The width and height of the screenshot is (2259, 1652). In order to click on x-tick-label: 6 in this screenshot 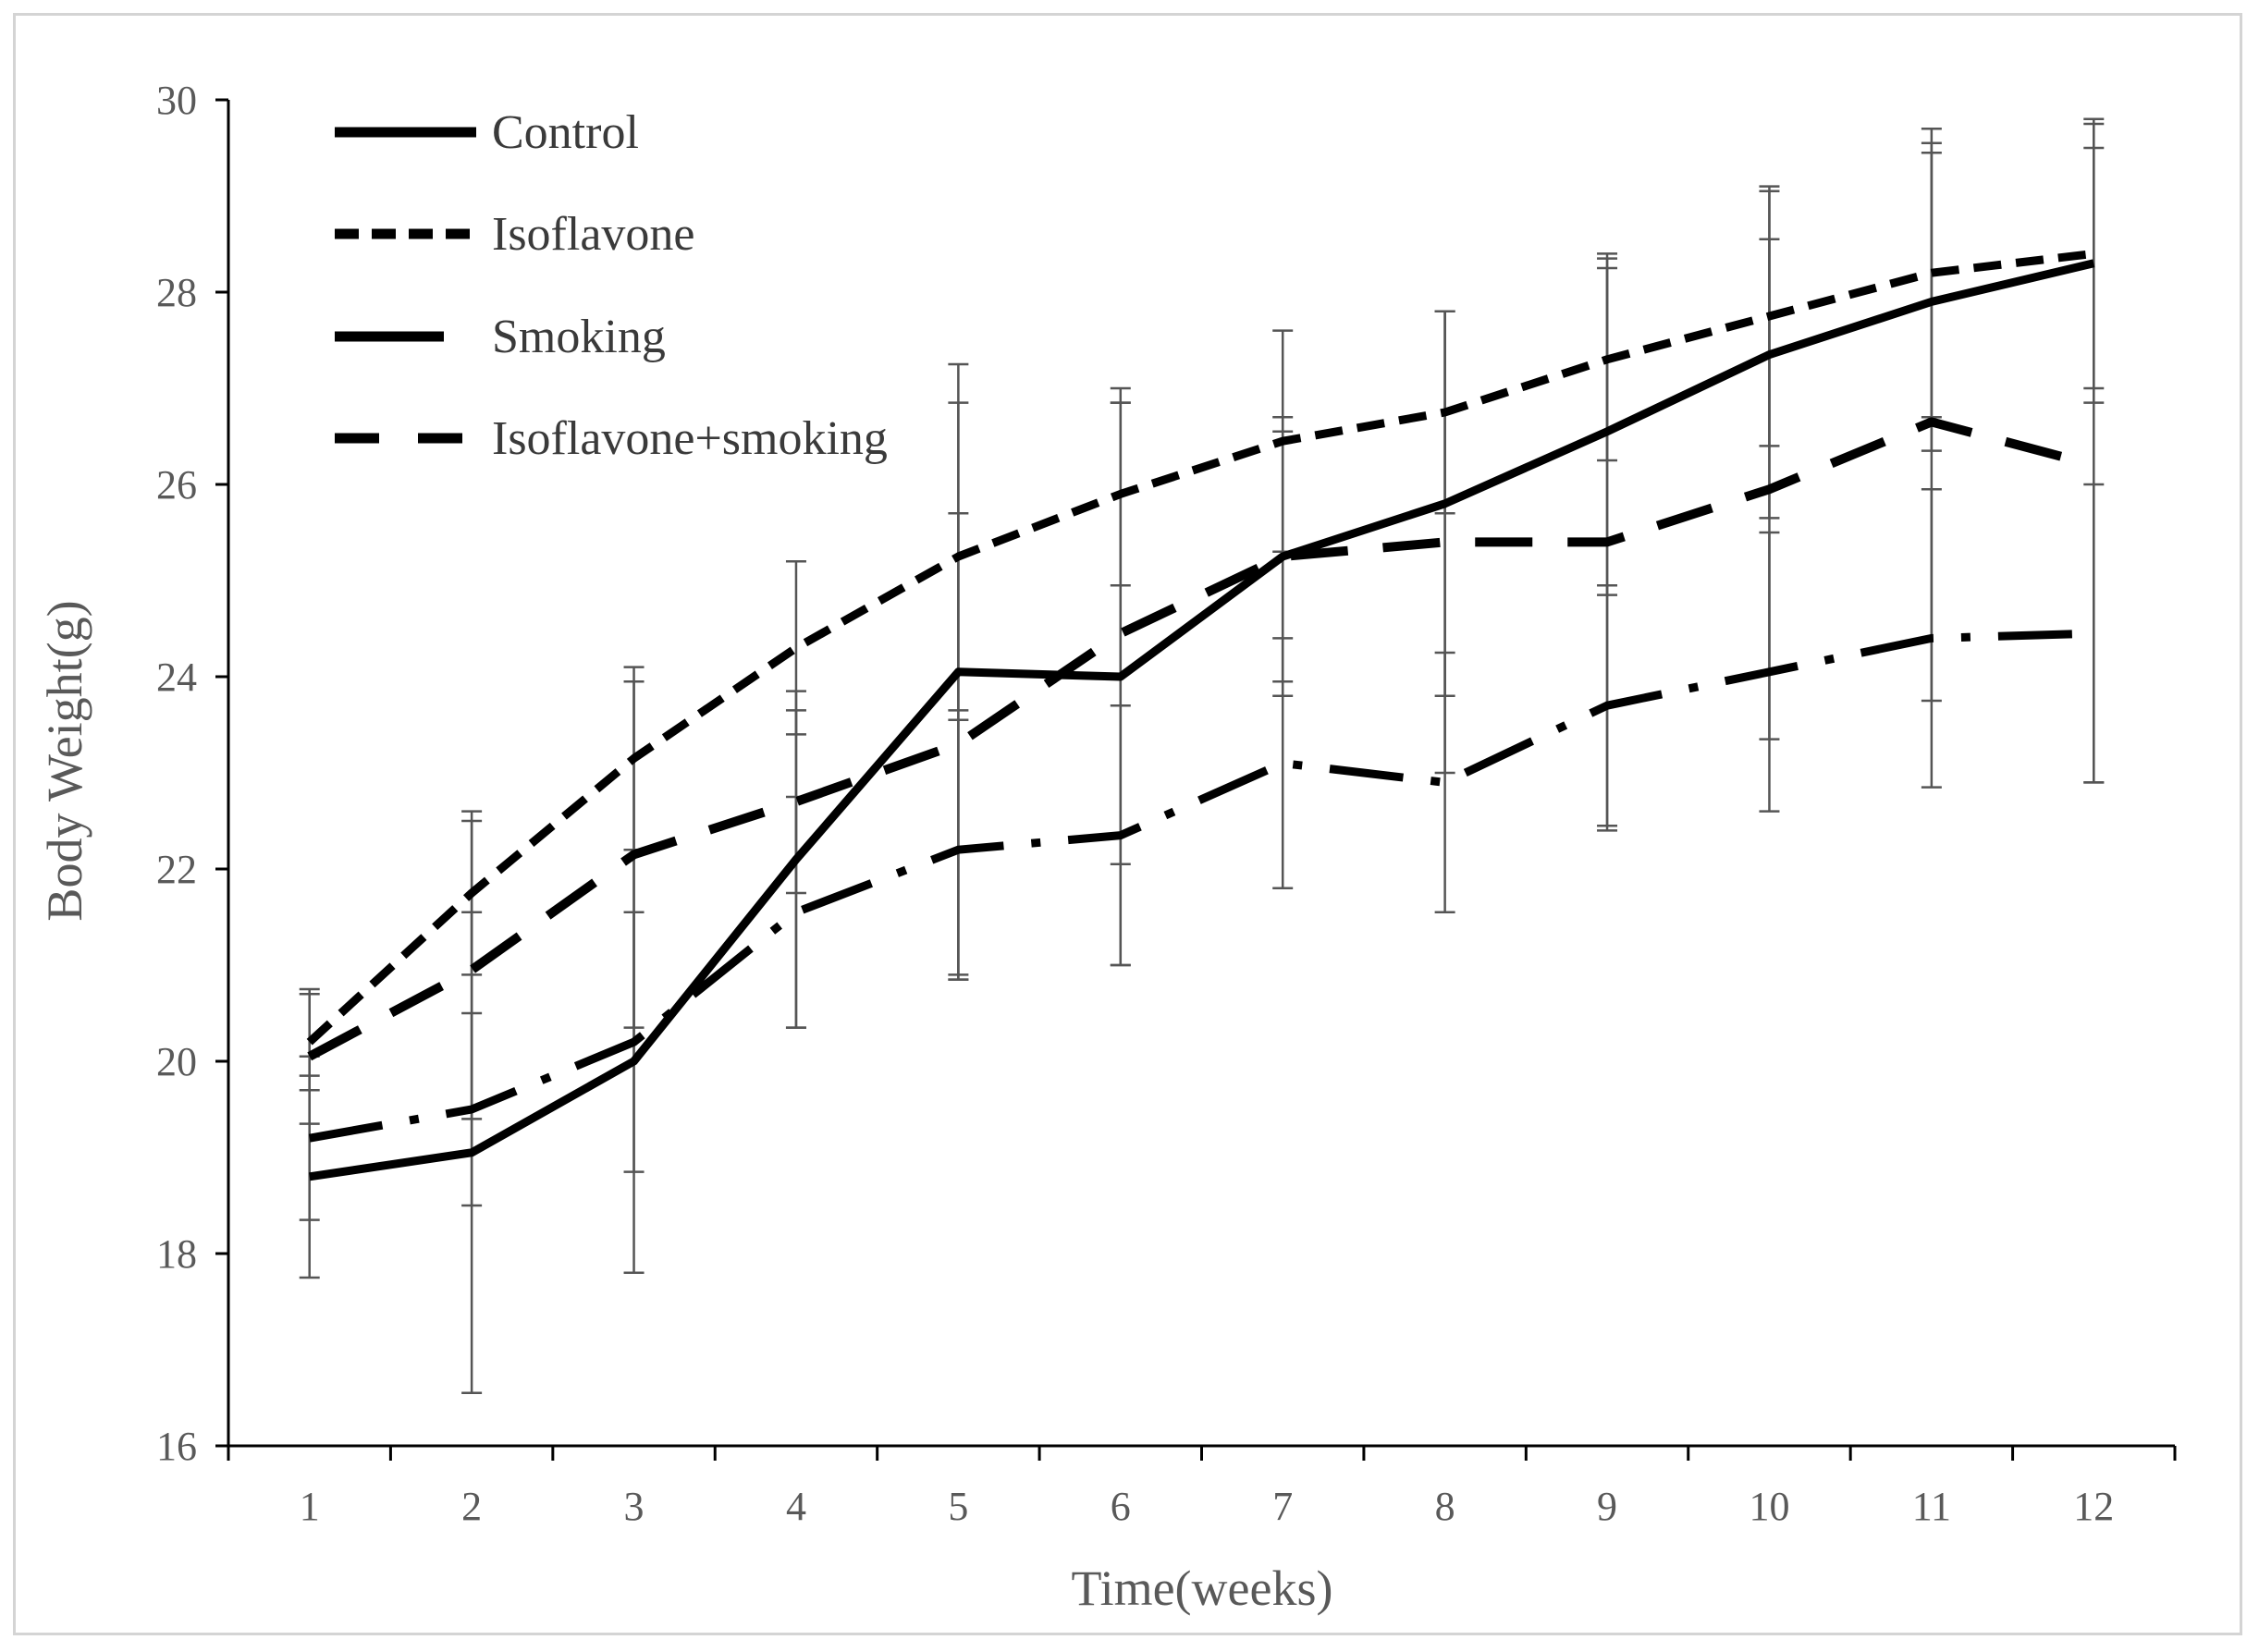, I will do `click(1121, 1506)`.